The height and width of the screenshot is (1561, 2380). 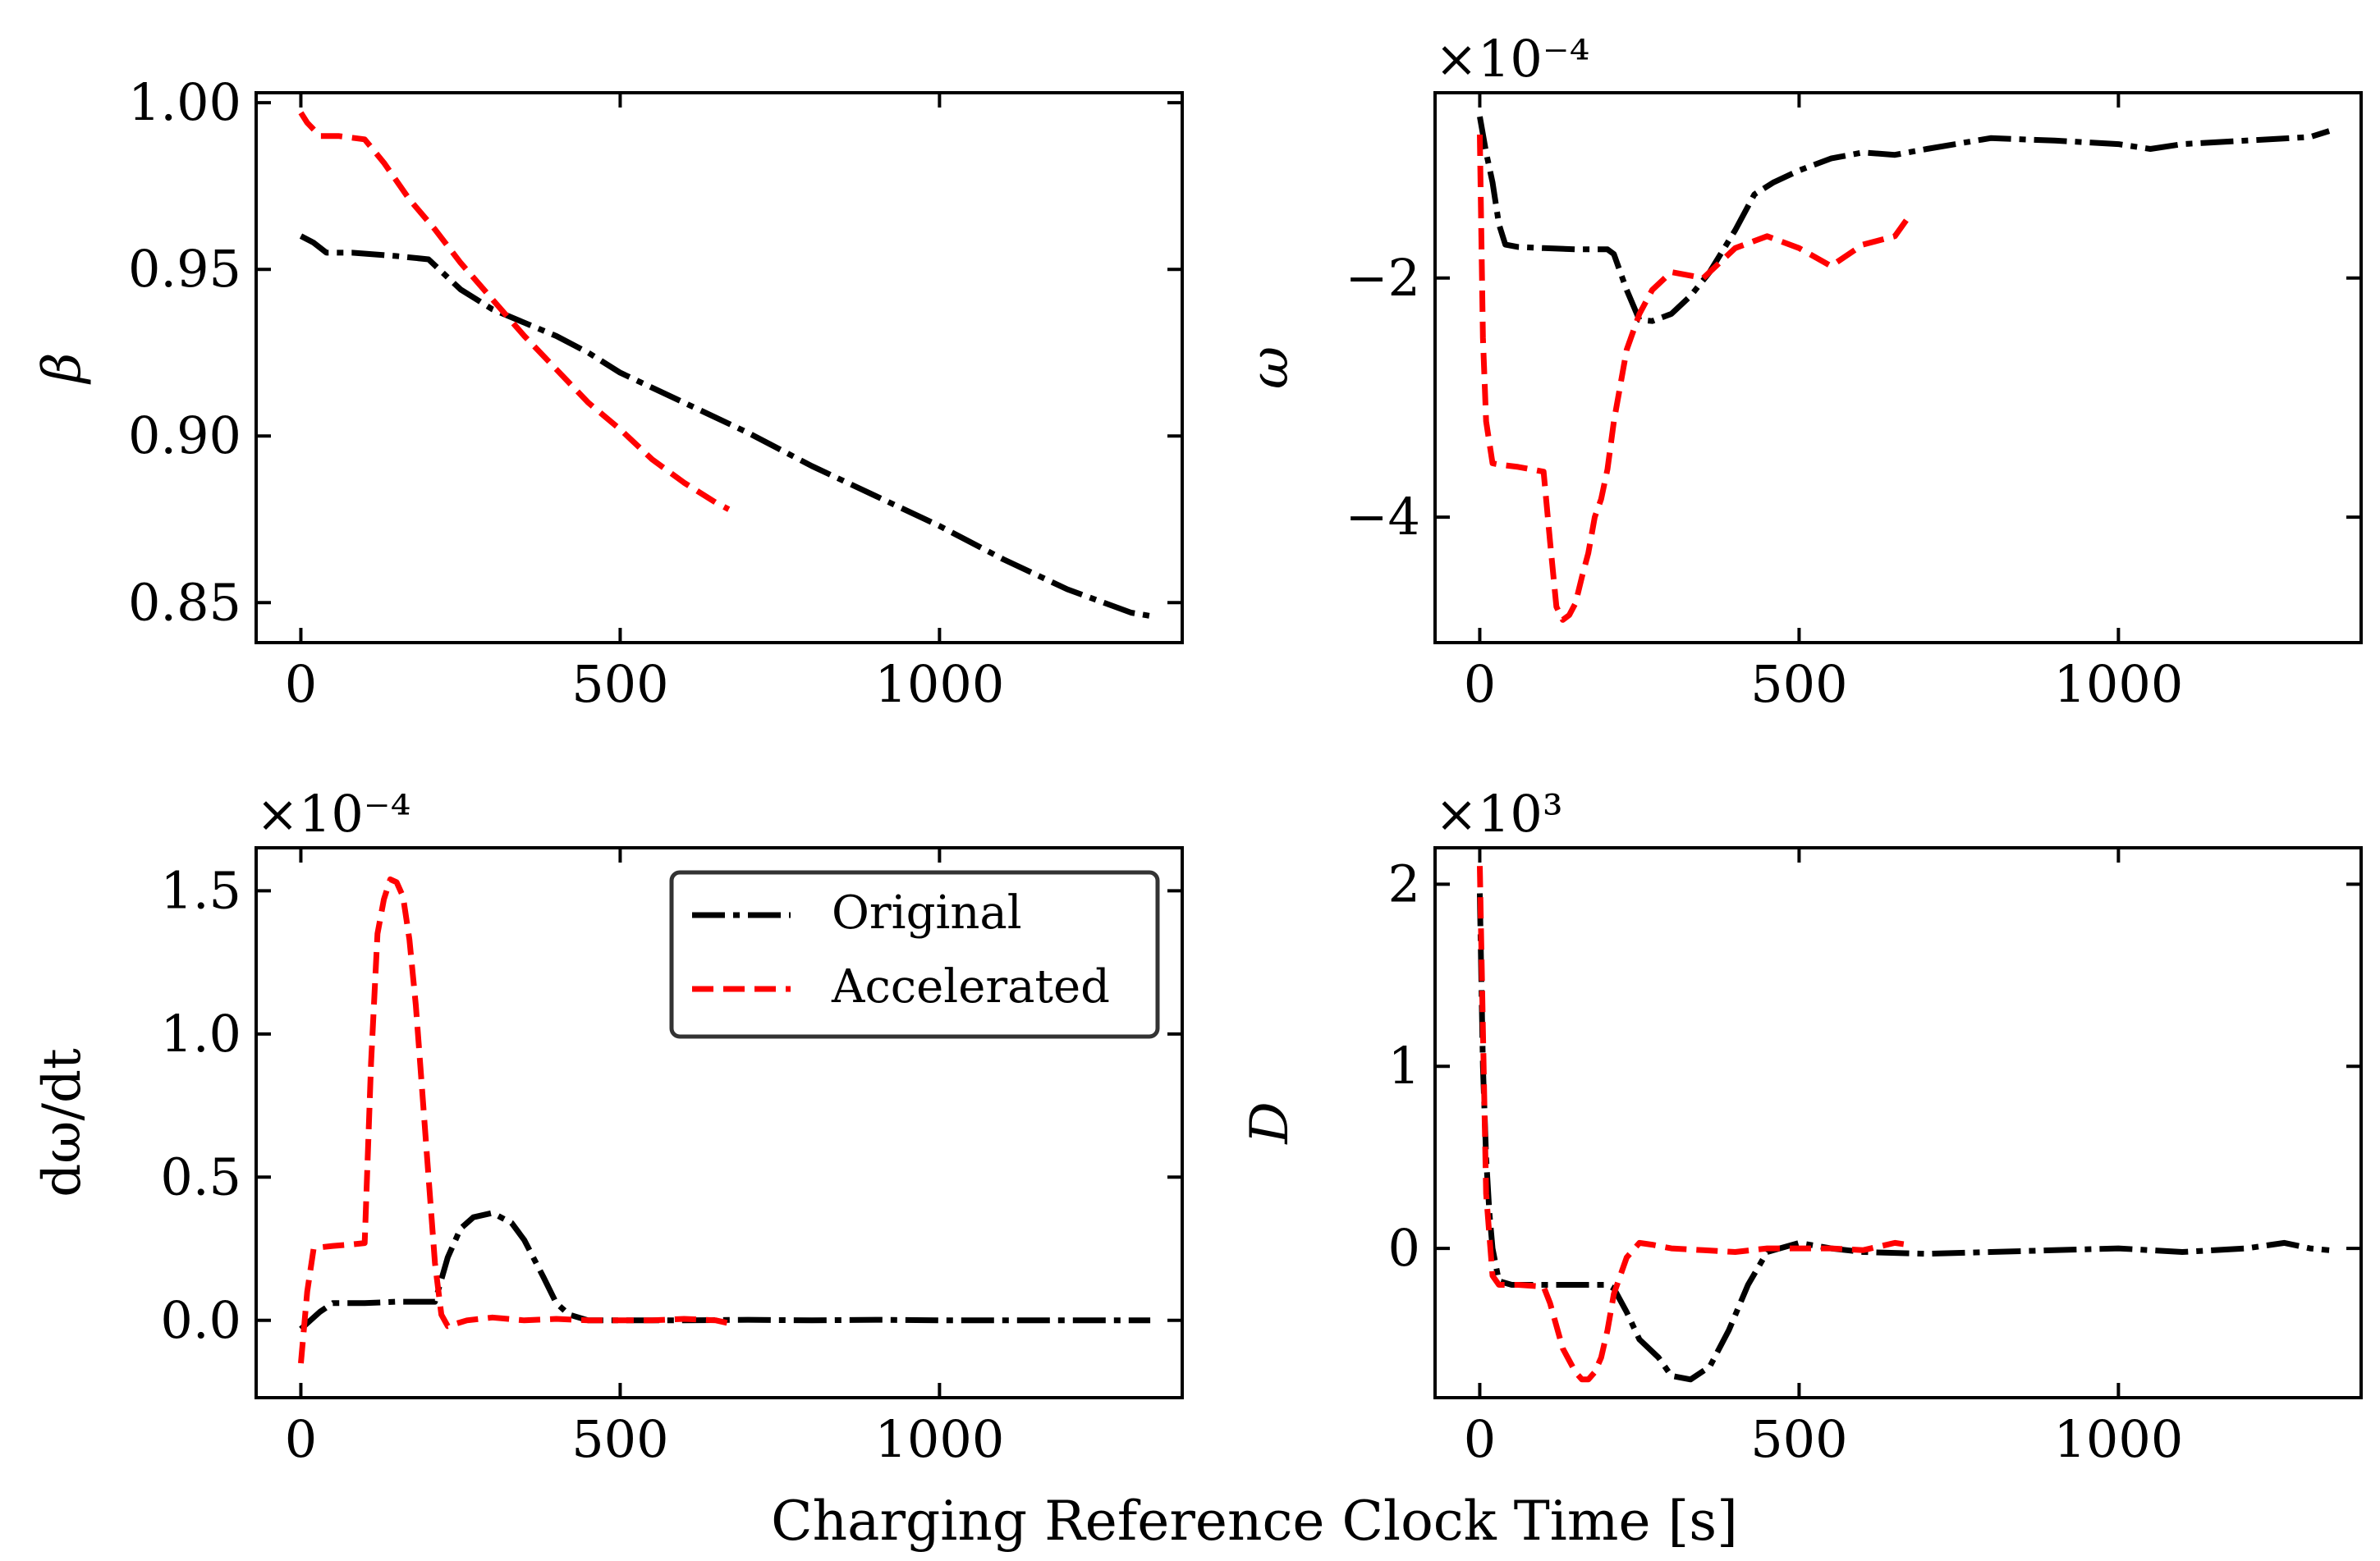 I want to click on y-tick-label: −2, so click(x=1383, y=278).